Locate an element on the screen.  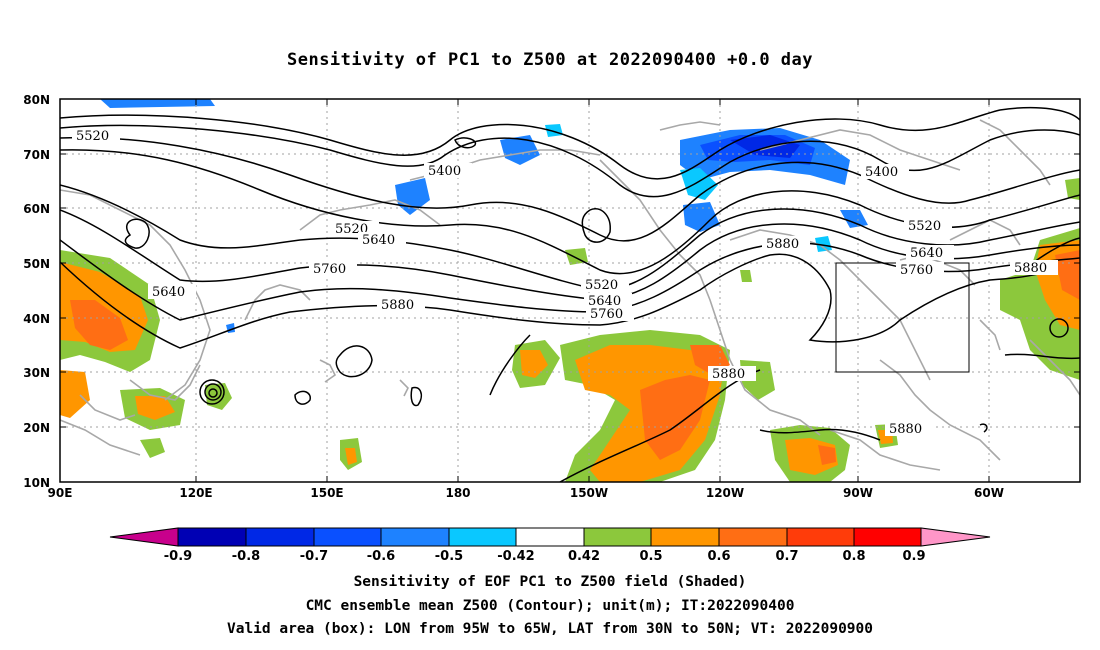
lat-label: 60N is located at coordinates (36, 209).